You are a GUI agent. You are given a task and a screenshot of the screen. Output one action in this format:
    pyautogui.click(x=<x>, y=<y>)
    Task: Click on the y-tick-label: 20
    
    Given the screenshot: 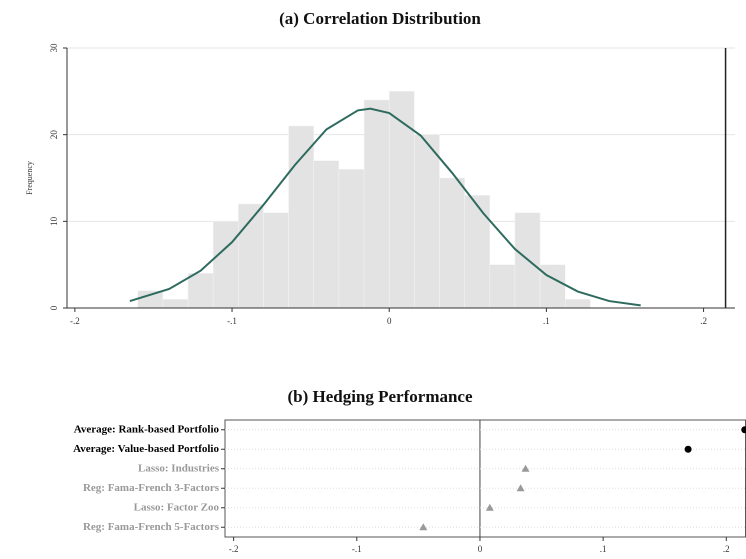 What is the action you would take?
    pyautogui.click(x=54, y=135)
    